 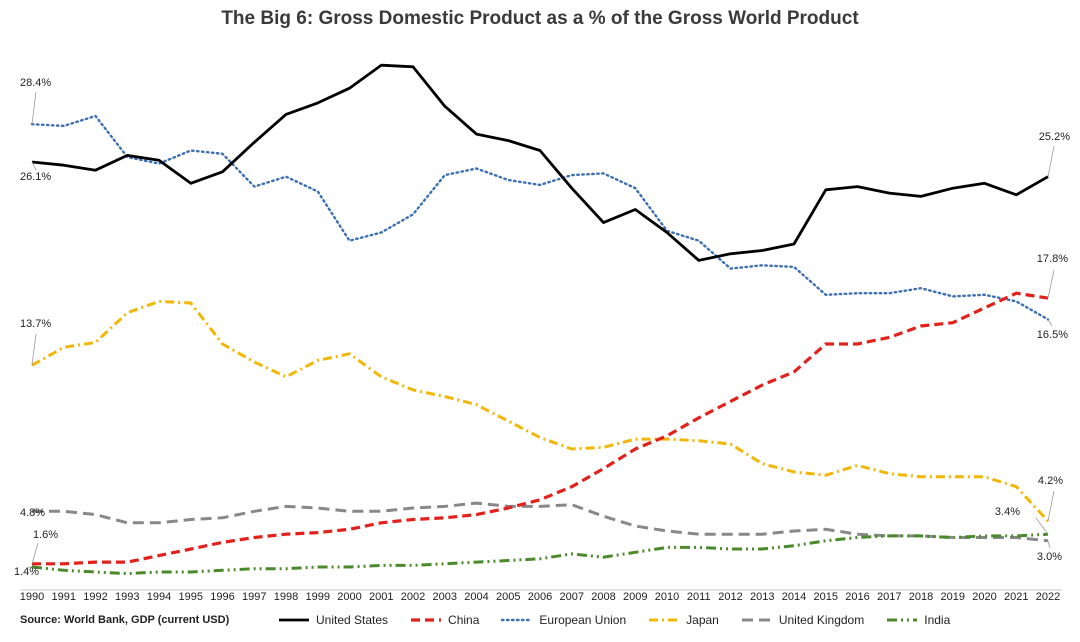 I want to click on x-tick-label: 2019, so click(x=953, y=597).